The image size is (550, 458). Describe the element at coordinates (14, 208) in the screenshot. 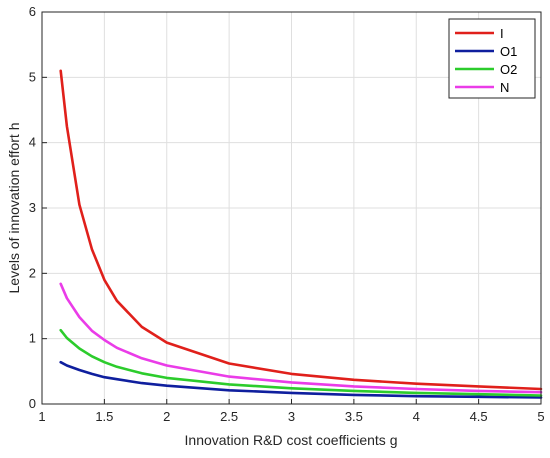

I see `y-axis-label: Levels of innovation effort h` at that location.